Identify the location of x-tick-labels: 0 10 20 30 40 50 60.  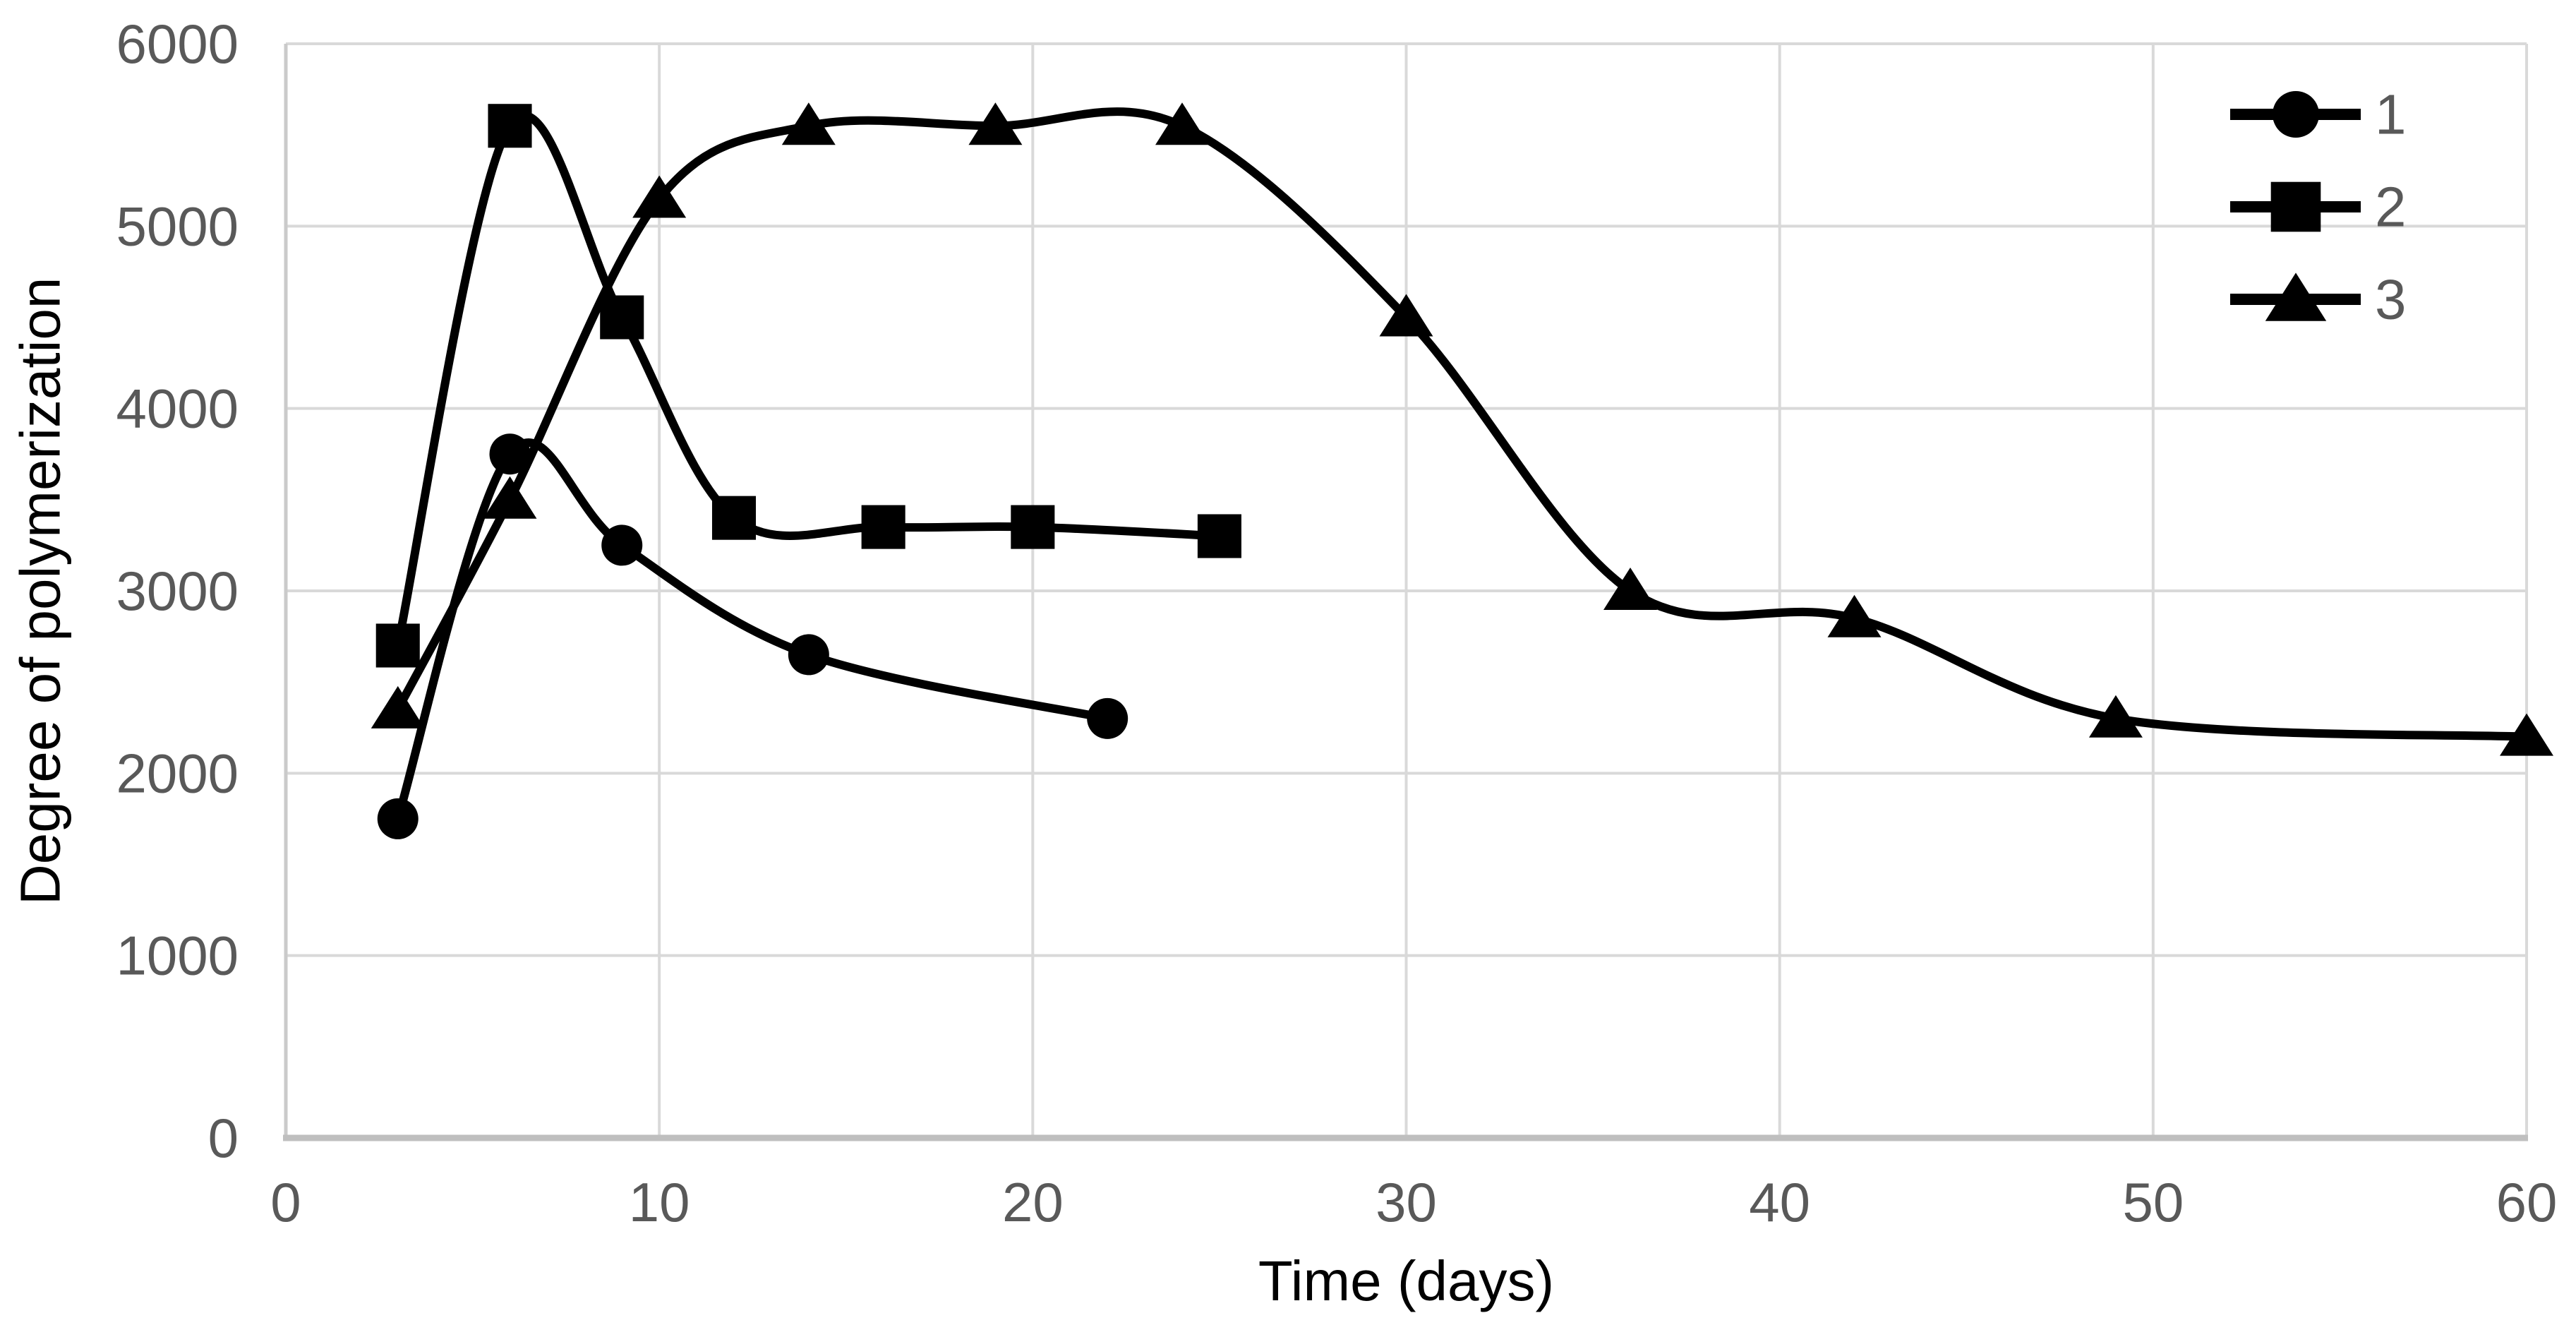
(1413, 1202).